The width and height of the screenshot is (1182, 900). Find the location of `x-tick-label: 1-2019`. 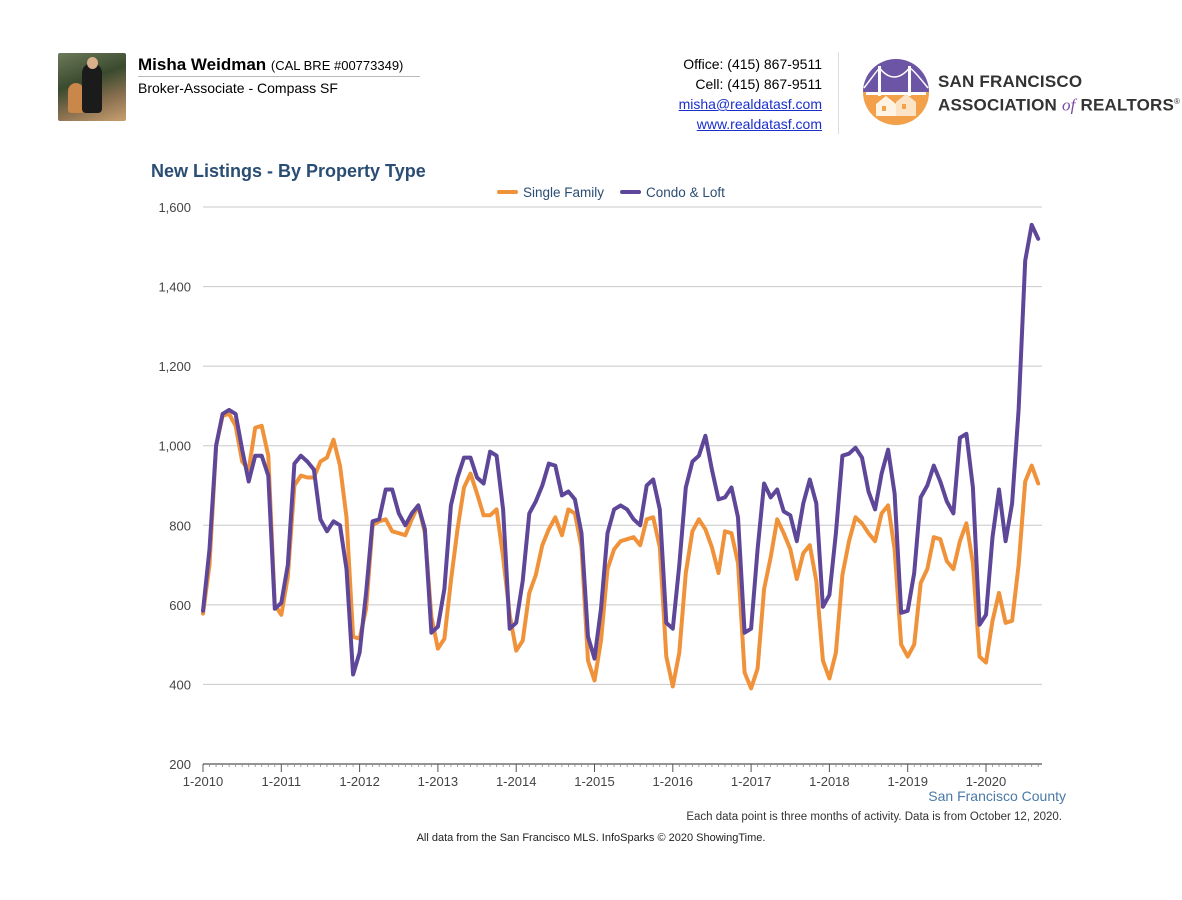

x-tick-label: 1-2019 is located at coordinates (907, 781).